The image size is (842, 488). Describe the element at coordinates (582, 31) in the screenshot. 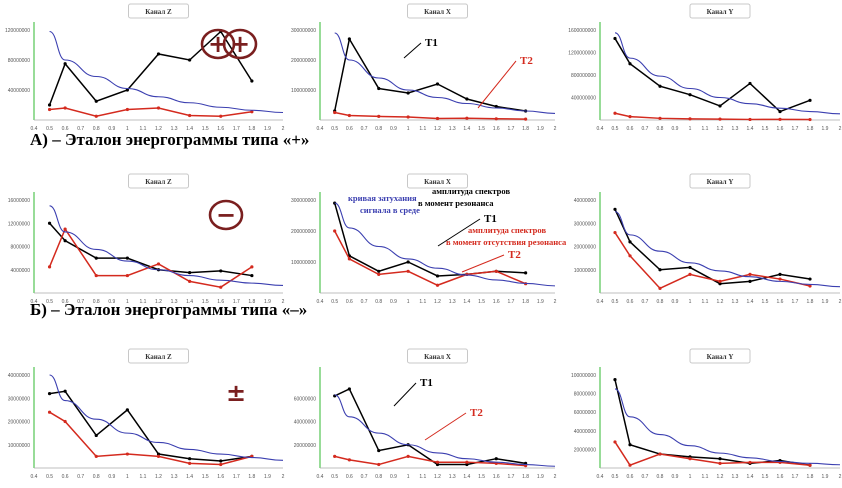

I see `y-tick-label: 1600000000` at that location.